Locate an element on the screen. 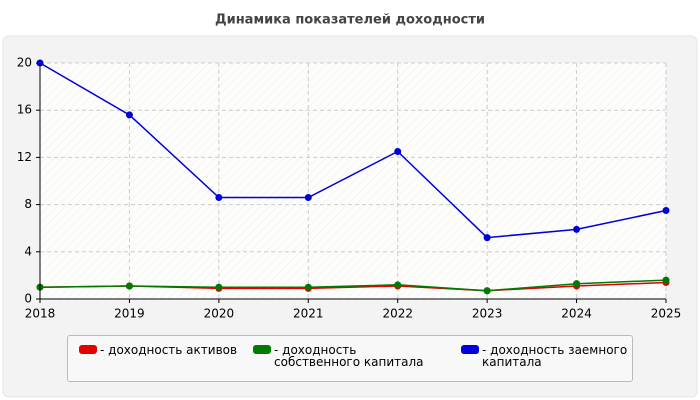 The width and height of the screenshot is (700, 400). y-tick-label: 20 is located at coordinates (24, 63).